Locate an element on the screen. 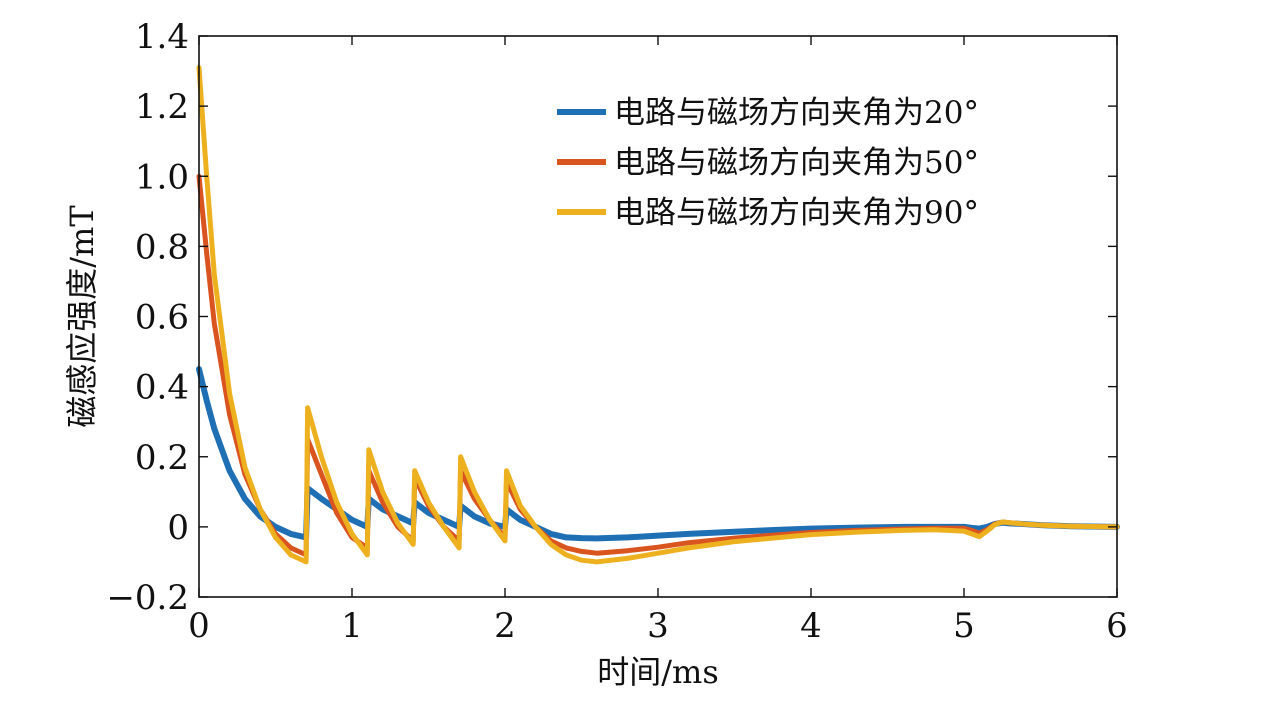 The height and width of the screenshot is (702, 1276). x-tick-label: 3 is located at coordinates (658, 626).